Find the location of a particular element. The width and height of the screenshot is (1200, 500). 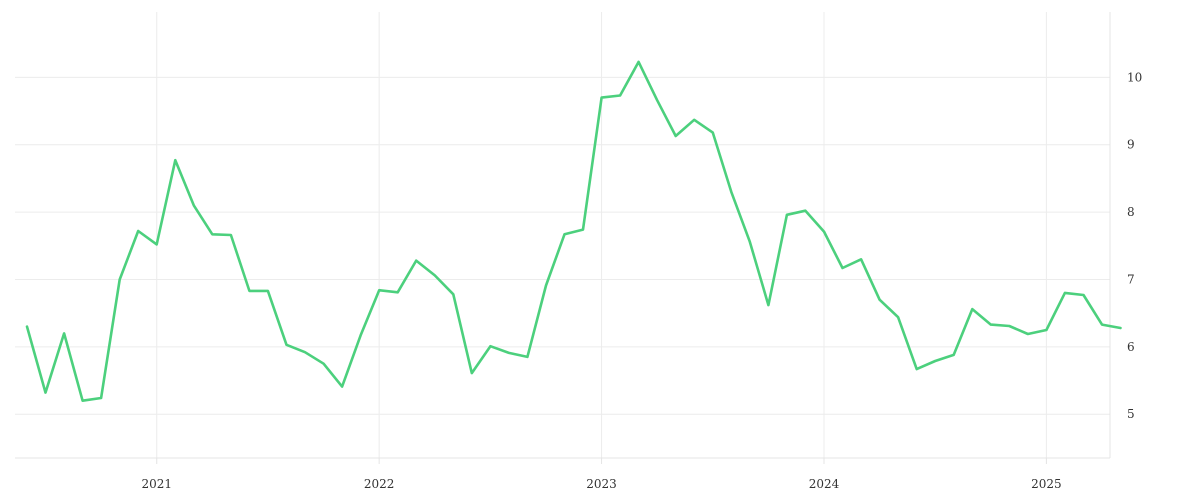

x-tick-label: 2022 is located at coordinates (379, 484).